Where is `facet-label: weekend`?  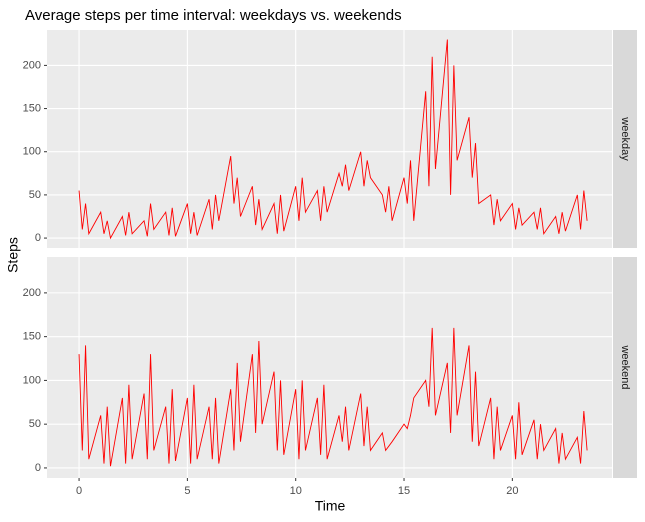
facet-label: weekend is located at coordinates (625, 366).